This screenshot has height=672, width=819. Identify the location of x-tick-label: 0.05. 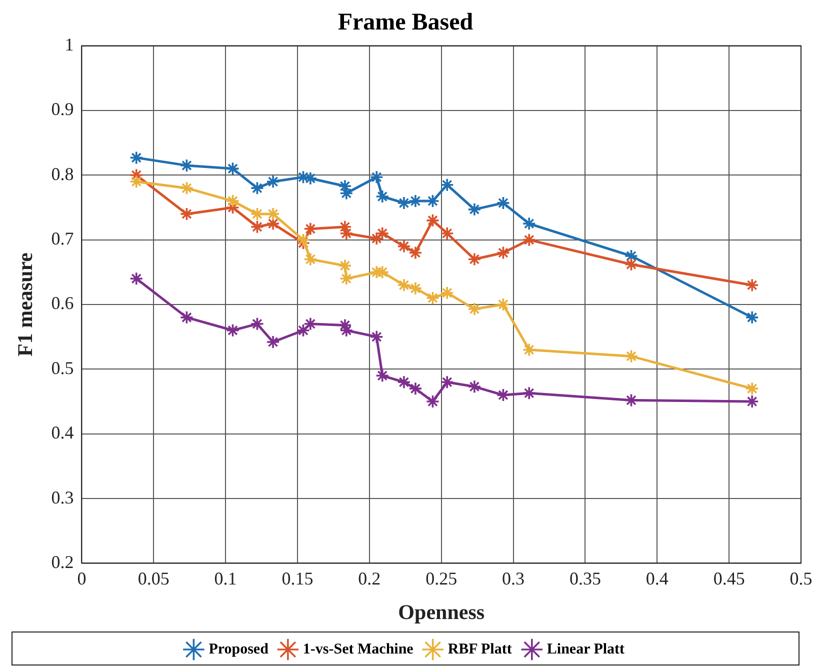
(154, 578).